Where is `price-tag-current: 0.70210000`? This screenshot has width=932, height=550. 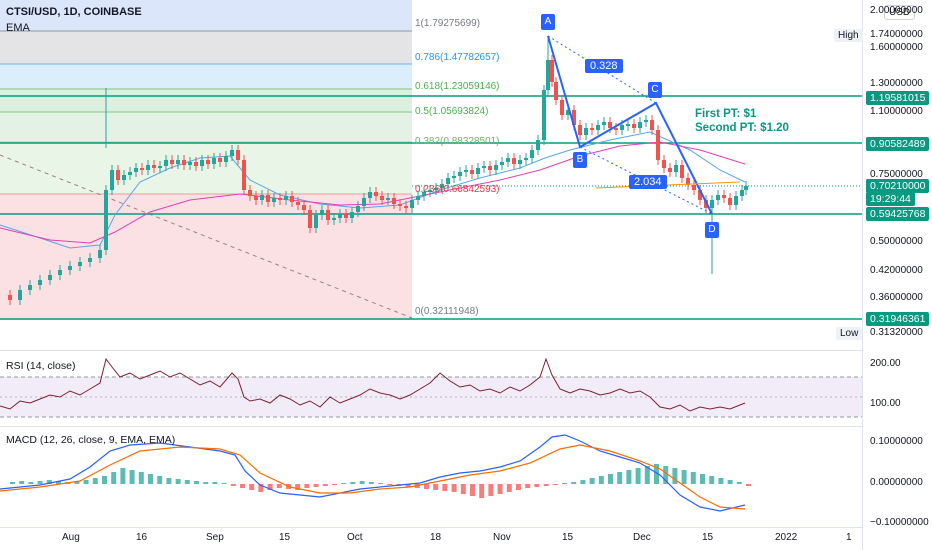 price-tag-current: 0.70210000 is located at coordinates (898, 186).